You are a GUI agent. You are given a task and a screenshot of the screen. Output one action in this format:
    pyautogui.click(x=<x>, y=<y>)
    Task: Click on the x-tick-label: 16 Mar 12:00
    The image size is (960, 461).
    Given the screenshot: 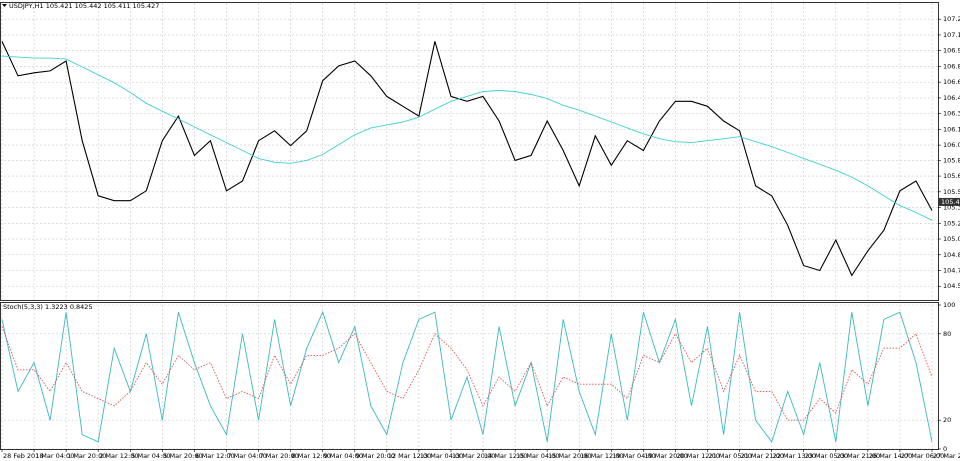 What is the action you would take?
    pyautogui.click(x=601, y=456)
    